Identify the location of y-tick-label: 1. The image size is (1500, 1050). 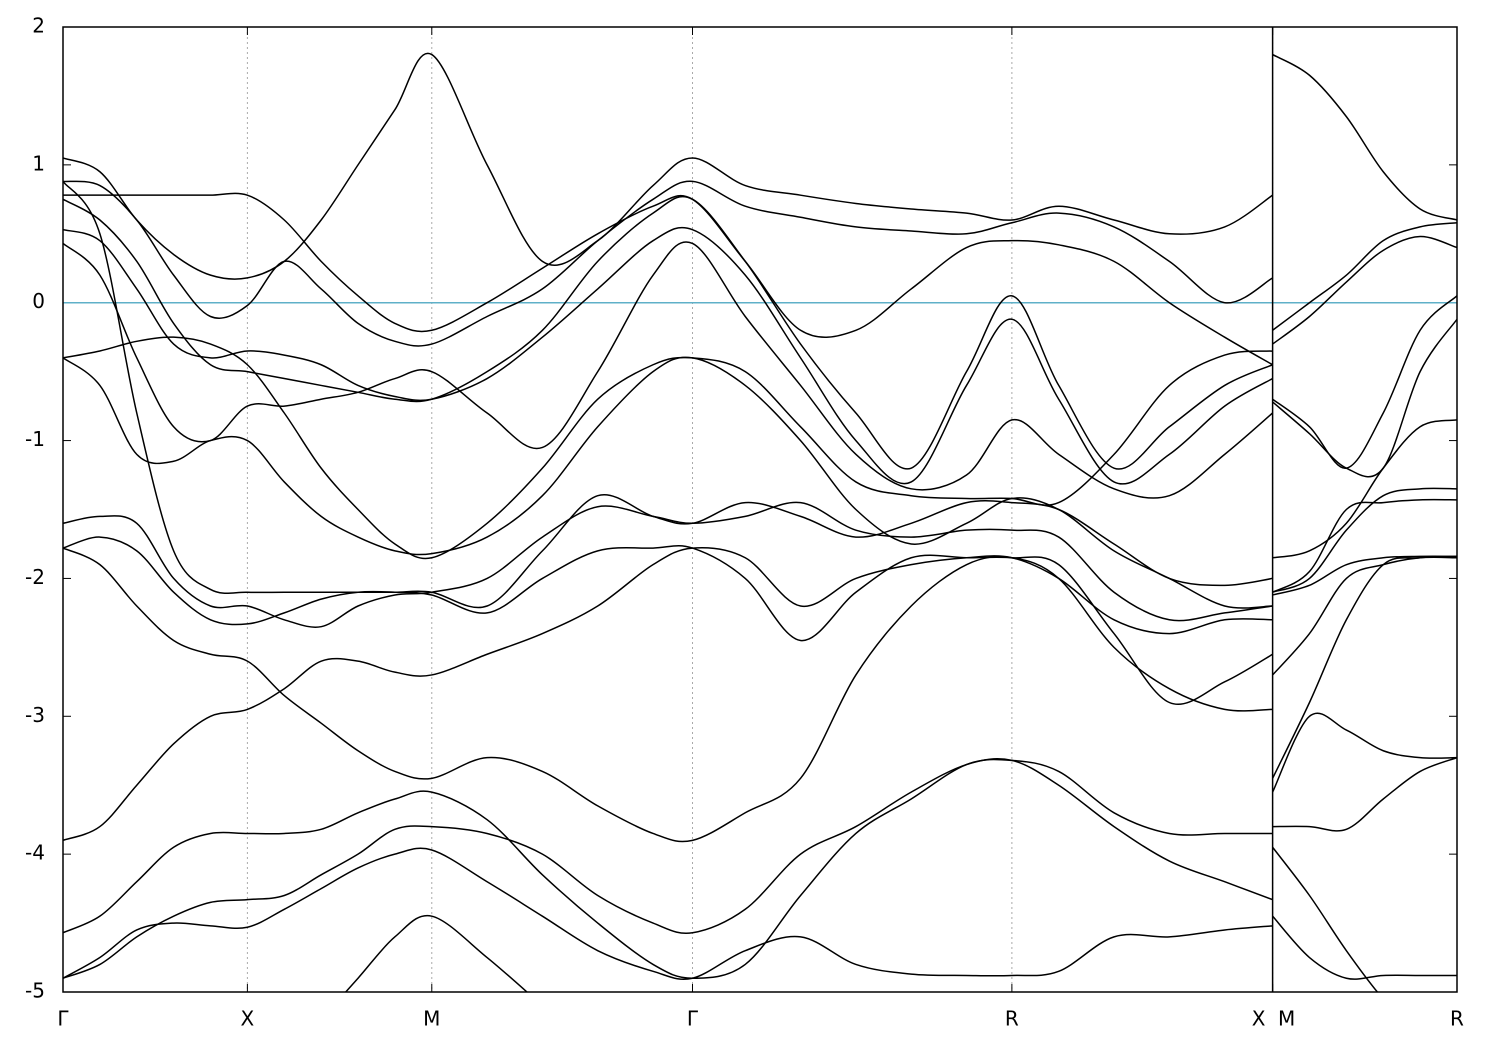
(38, 163).